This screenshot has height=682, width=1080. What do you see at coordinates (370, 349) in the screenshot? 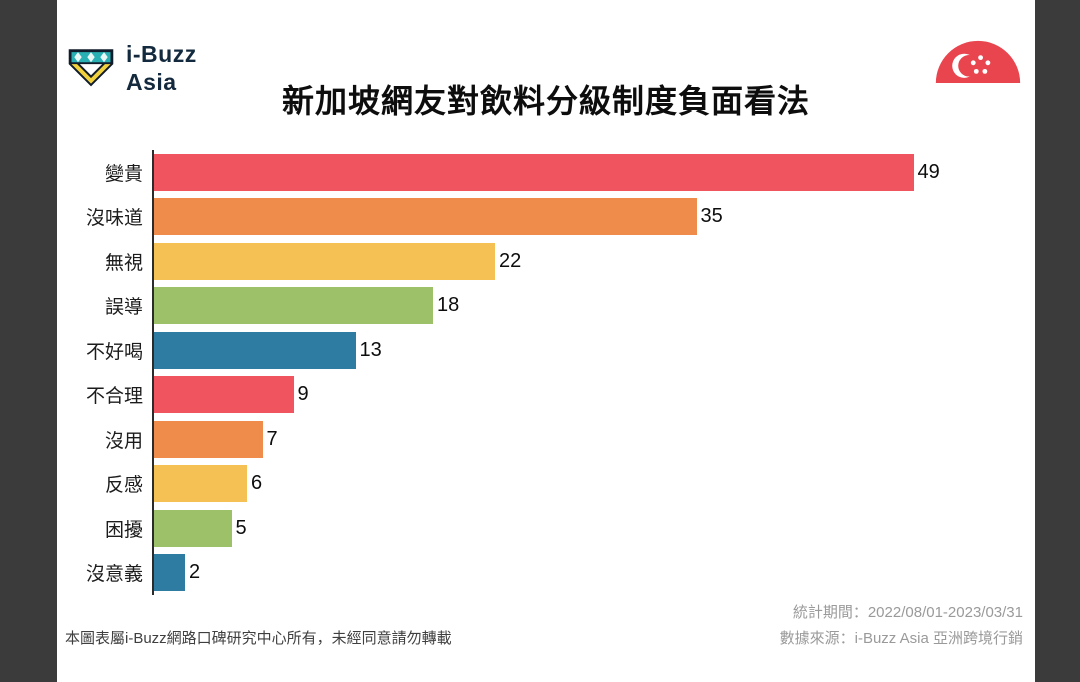
I see `bar-value-label: 13` at bounding box center [370, 349].